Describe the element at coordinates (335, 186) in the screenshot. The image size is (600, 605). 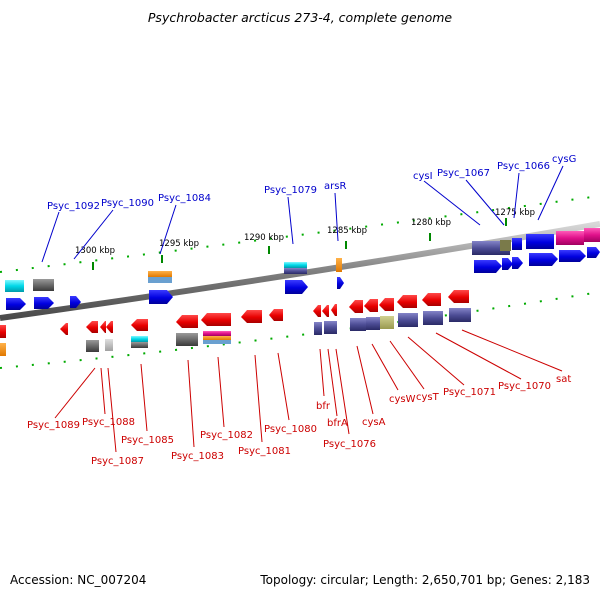
I see `gene-label-arsr: arsR` at that location.